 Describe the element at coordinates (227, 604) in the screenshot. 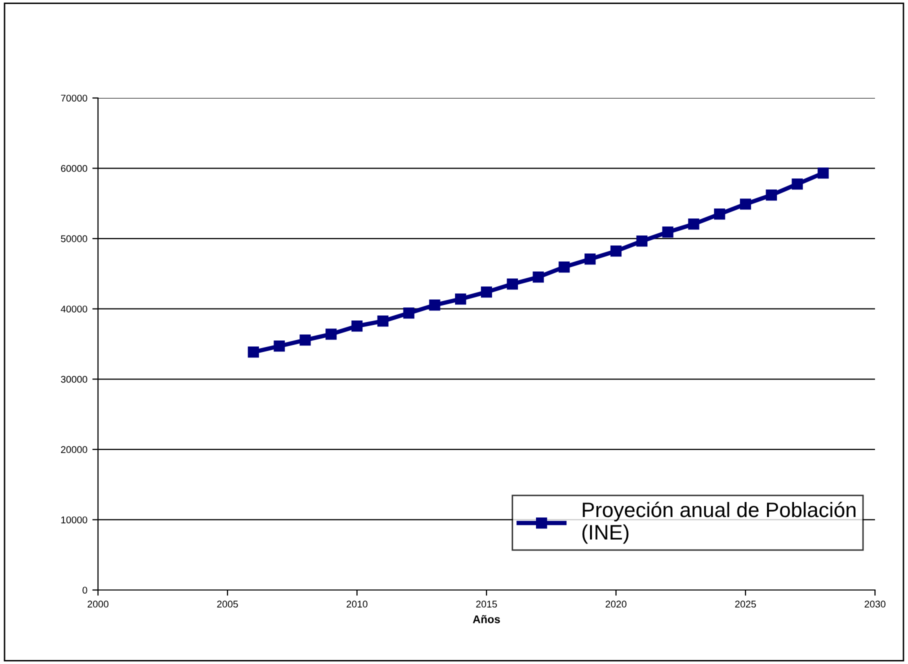

I see `x-tick-label: 2005` at that location.